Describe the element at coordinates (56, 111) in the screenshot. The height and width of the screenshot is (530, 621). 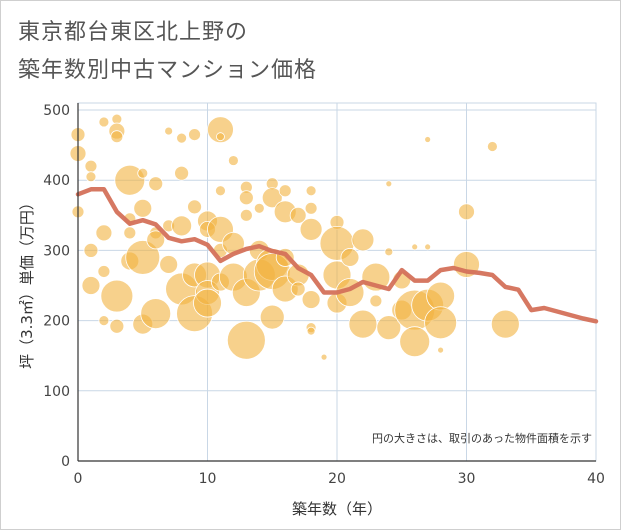
I see `y-tick-label: 500` at that location.